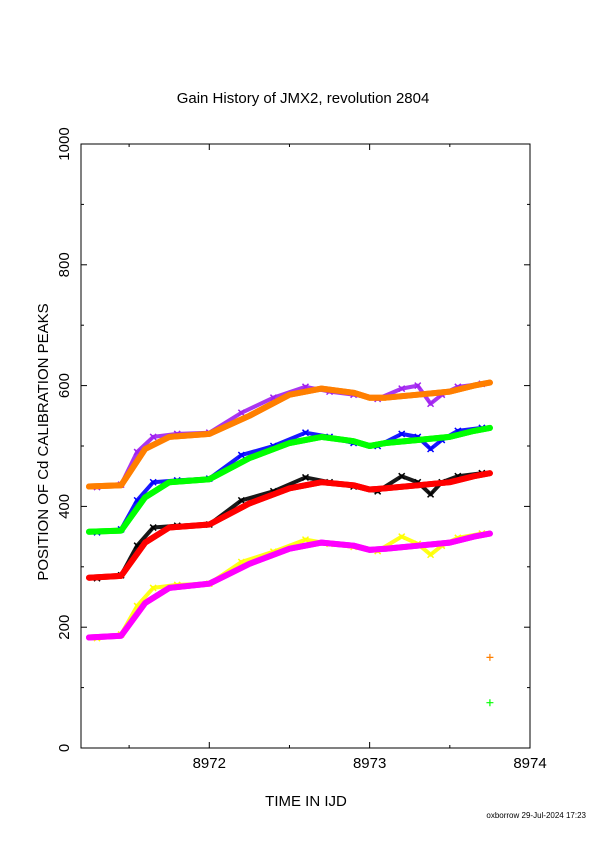 The width and height of the screenshot is (595, 842). Describe the element at coordinates (43, 441) in the screenshot. I see `y-axis-label: POSITION OF Cd CALIBRATION PEAKS` at that location.